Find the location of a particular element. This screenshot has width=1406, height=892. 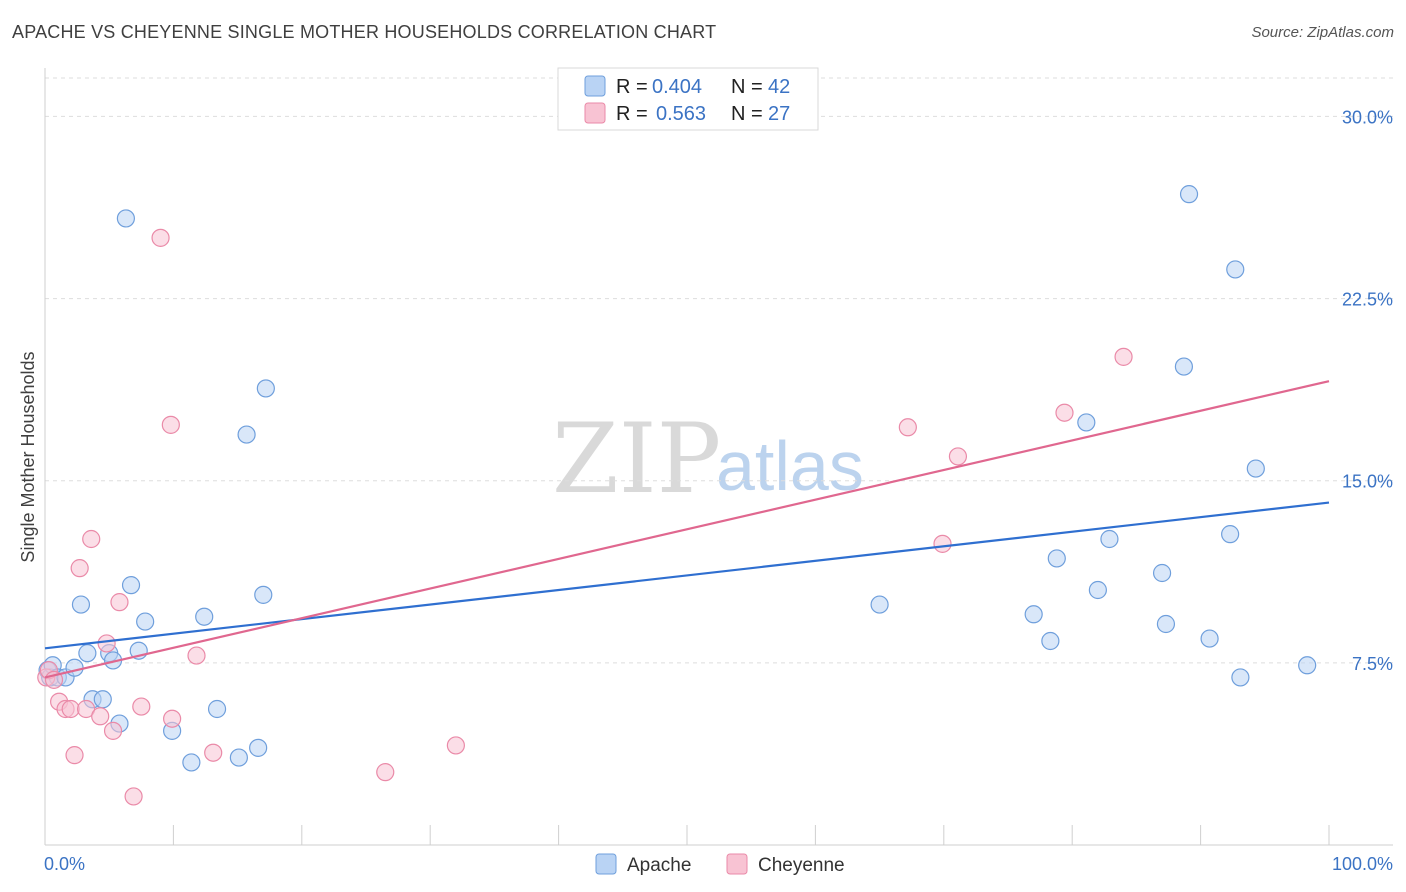

legend-n-value-apache: 42 is located at coordinates (779, 87).